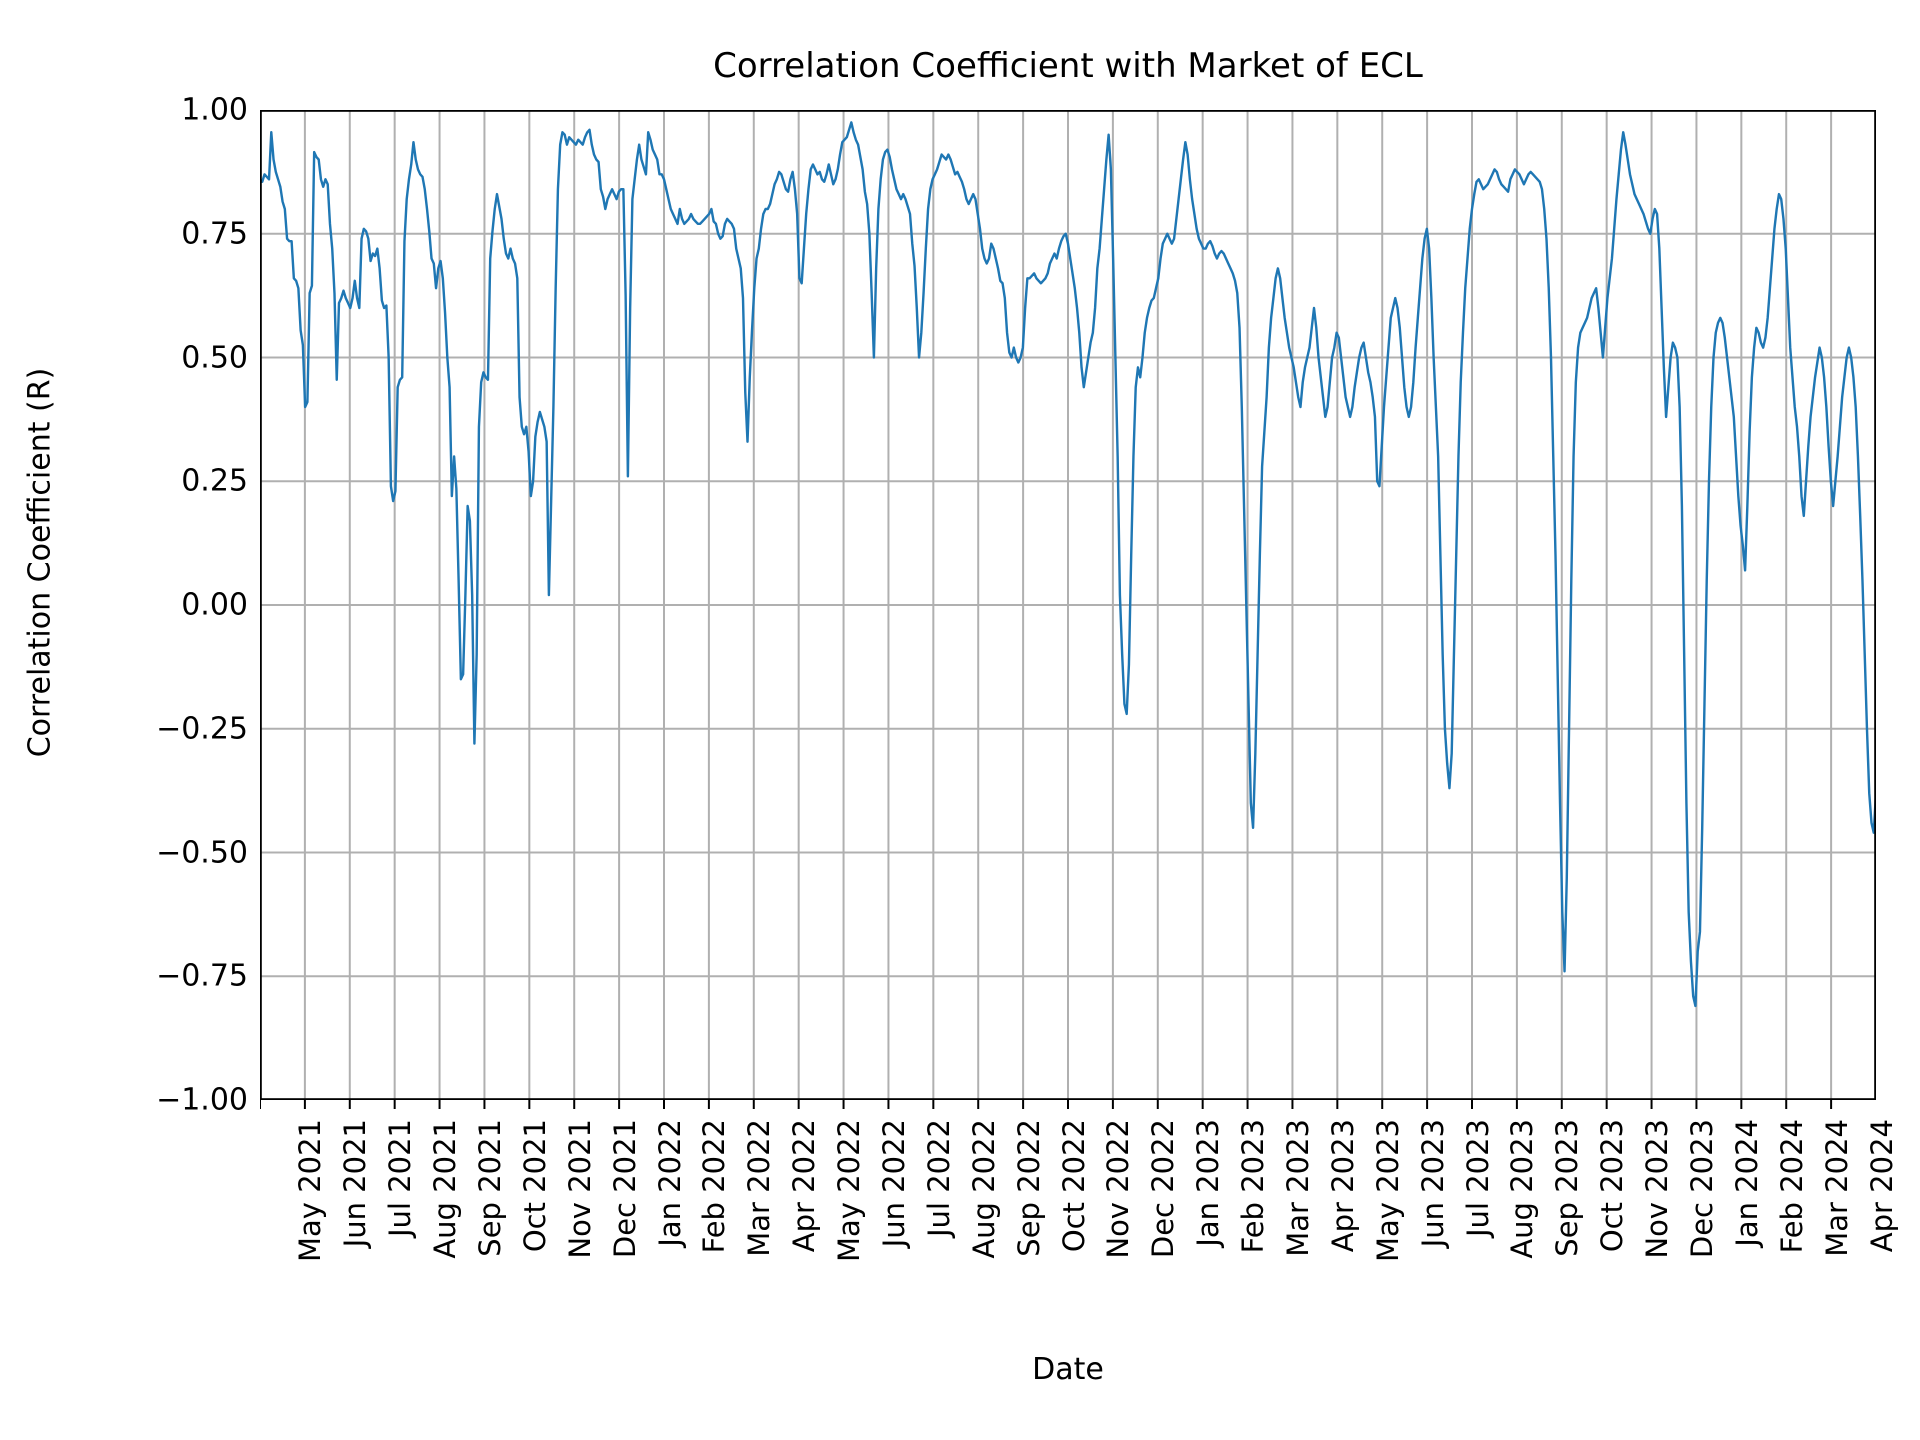  What do you see at coordinates (1881, 1186) in the screenshot?
I see `x-tick-label: Apr 2024` at bounding box center [1881, 1186].